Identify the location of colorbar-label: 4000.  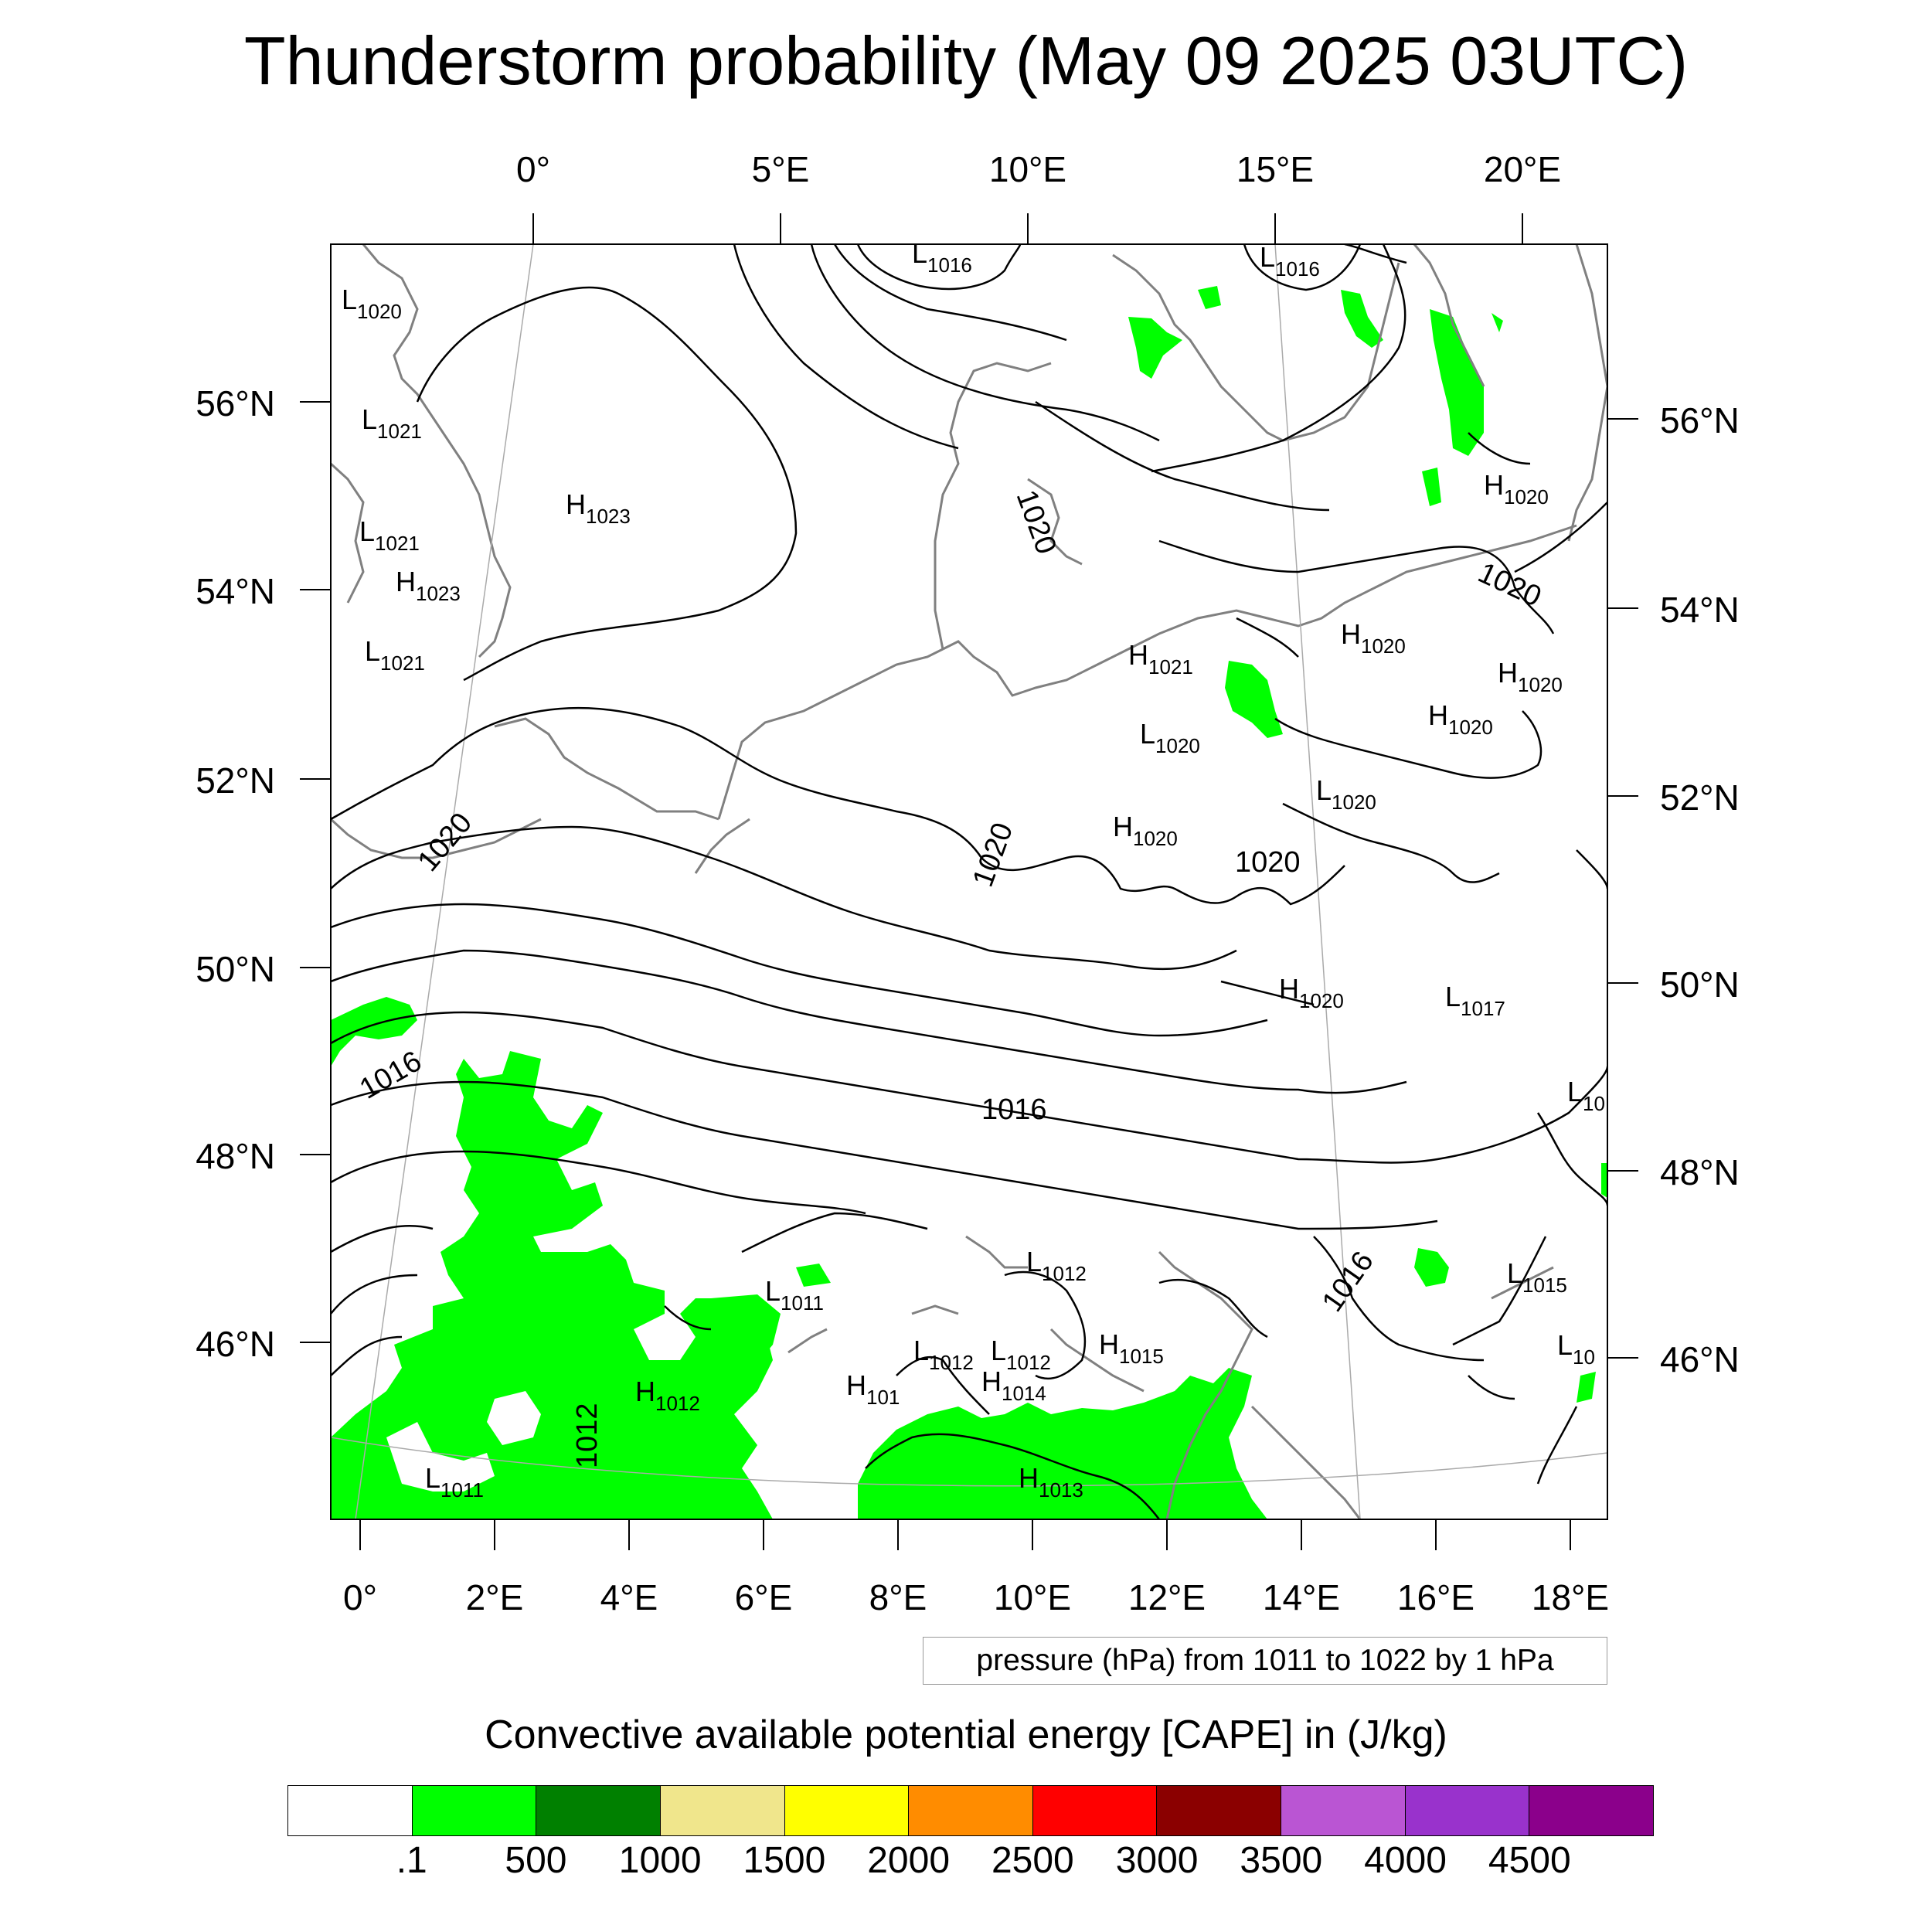
(1405, 1860).